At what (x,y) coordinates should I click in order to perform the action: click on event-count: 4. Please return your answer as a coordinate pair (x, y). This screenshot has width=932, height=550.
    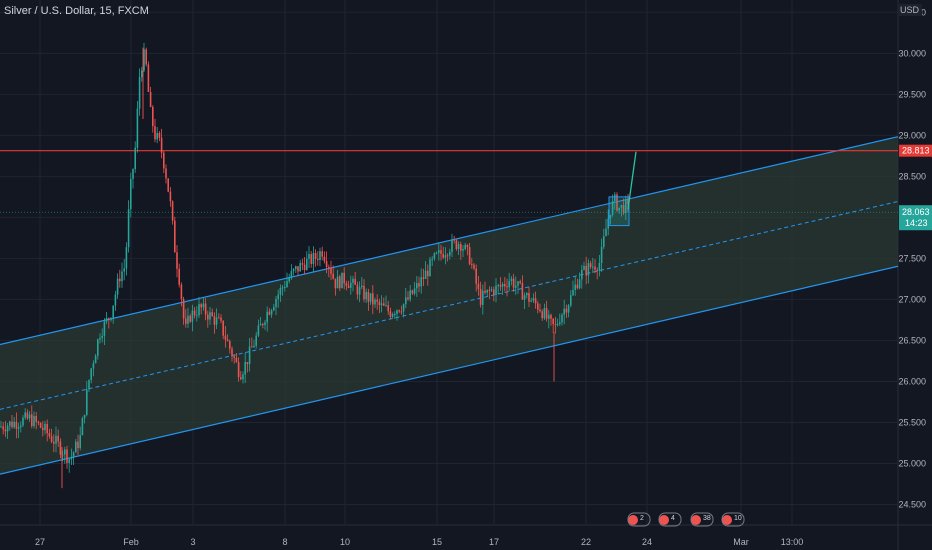
    Looking at the image, I should click on (673, 518).